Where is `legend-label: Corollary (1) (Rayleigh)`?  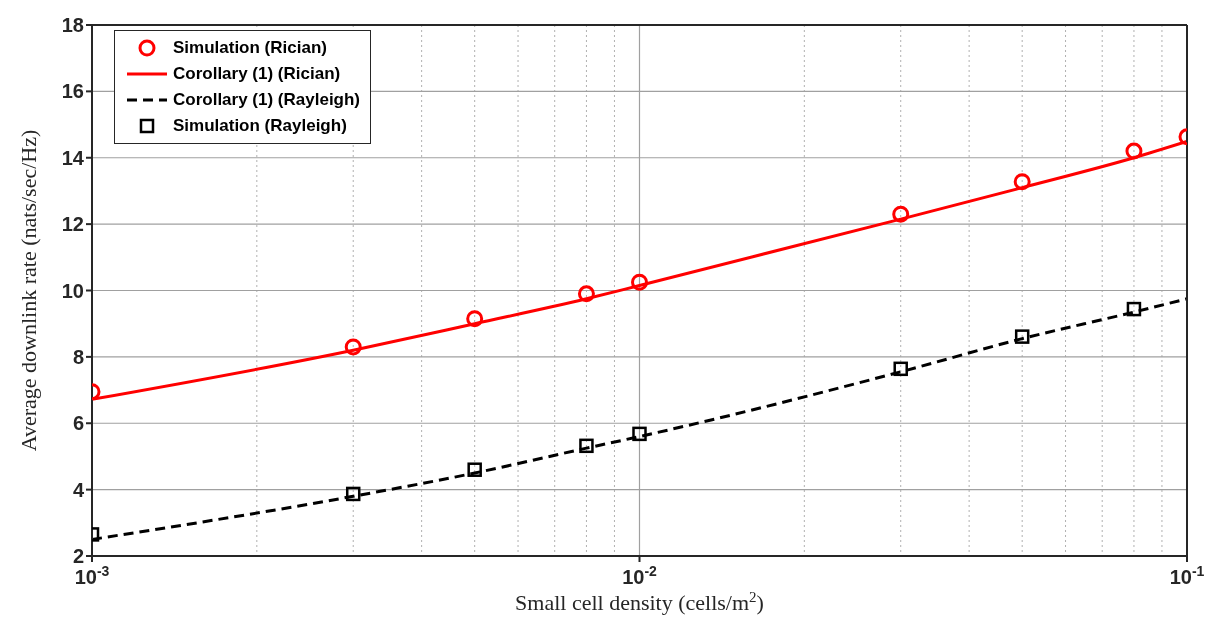 legend-label: Corollary (1) (Rayleigh) is located at coordinates (267, 100).